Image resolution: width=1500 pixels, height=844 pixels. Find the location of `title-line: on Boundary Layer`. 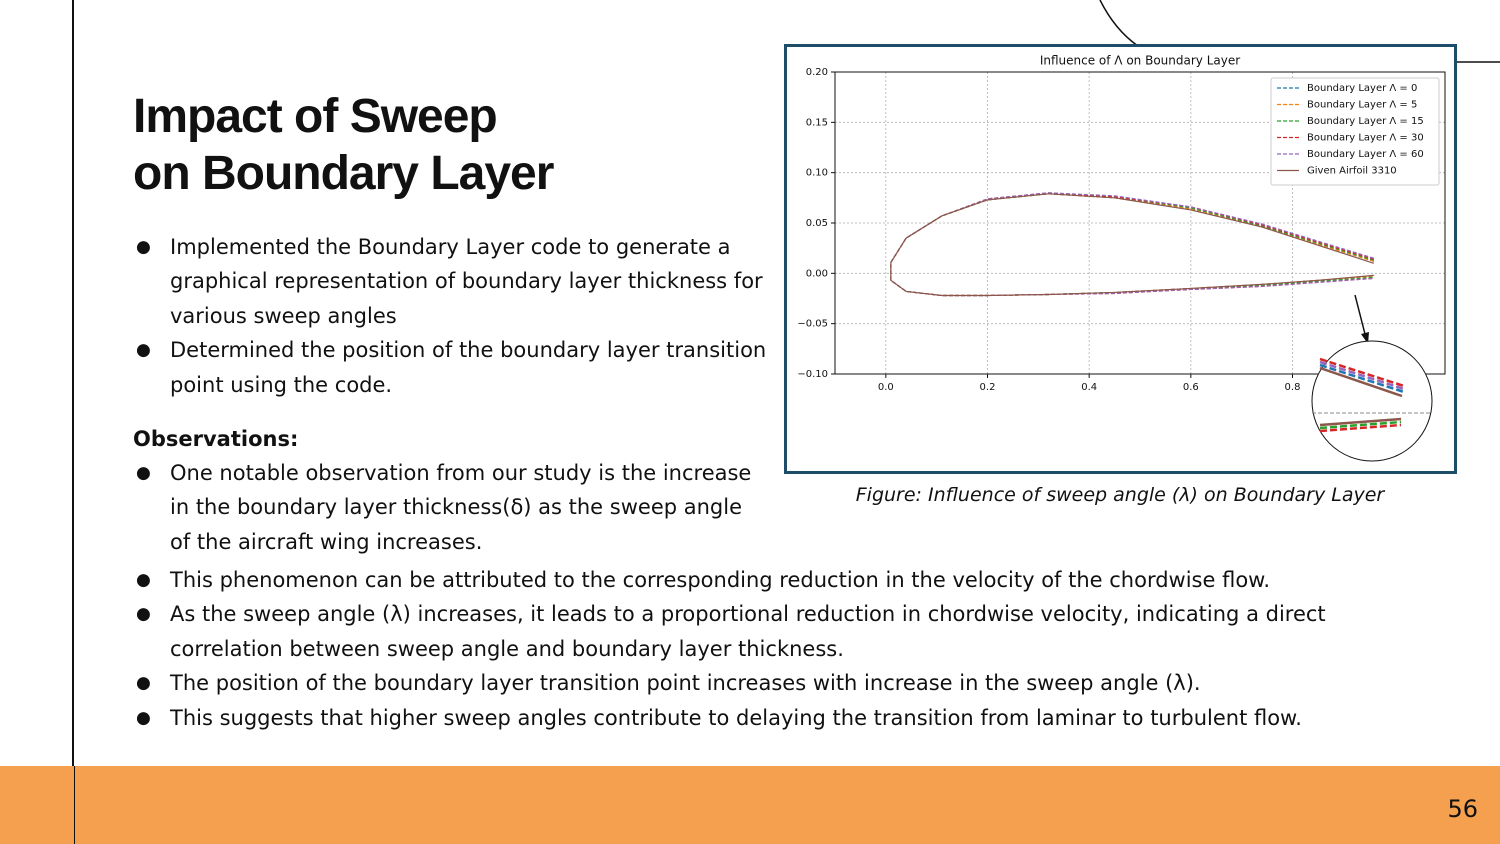

title-line: on Boundary Layer is located at coordinates (343, 173).